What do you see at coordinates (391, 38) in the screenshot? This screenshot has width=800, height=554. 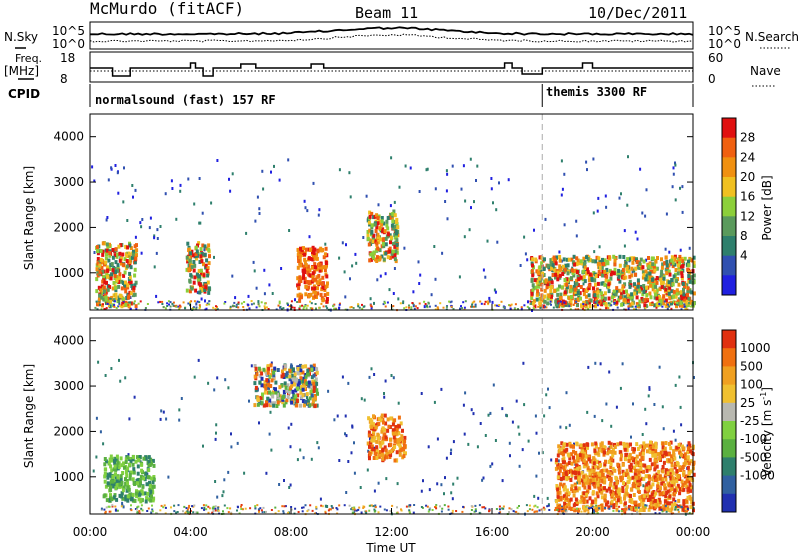 I see `nsearch-trace` at bounding box center [391, 38].